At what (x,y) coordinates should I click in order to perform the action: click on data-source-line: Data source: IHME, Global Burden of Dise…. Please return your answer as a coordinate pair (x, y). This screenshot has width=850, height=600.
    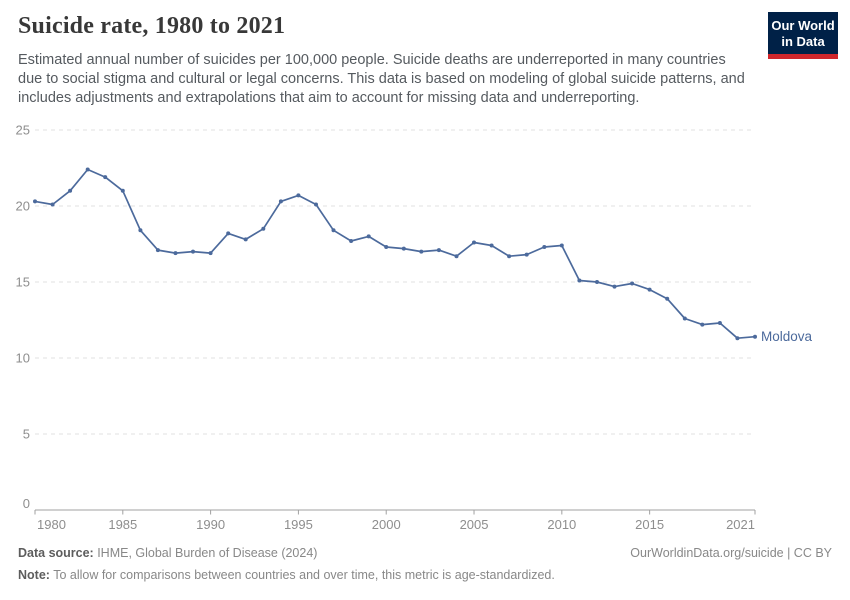
    Looking at the image, I should click on (167, 553).